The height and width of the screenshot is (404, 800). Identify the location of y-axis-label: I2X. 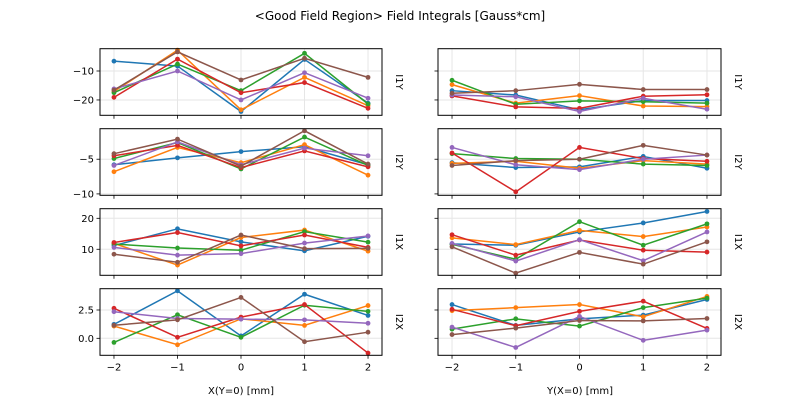
(737, 322).